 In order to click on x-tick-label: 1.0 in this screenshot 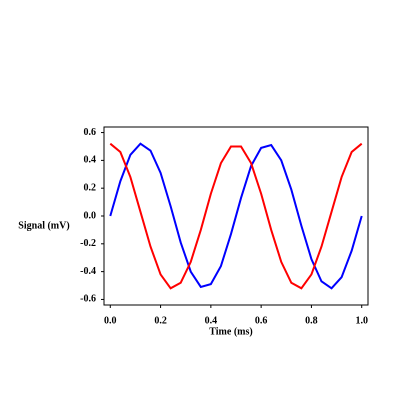, I will do `click(361, 320)`.